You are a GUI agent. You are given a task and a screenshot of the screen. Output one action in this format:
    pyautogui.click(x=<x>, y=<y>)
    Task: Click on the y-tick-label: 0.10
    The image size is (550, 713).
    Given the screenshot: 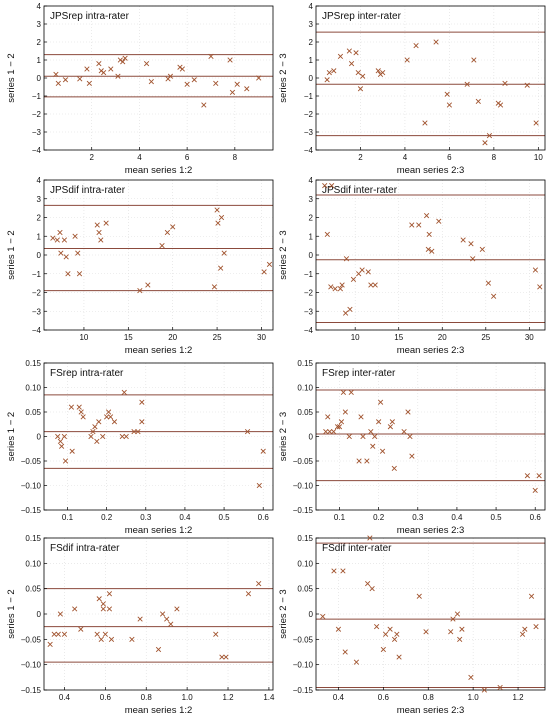 What is the action you would take?
    pyautogui.click(x=33, y=563)
    